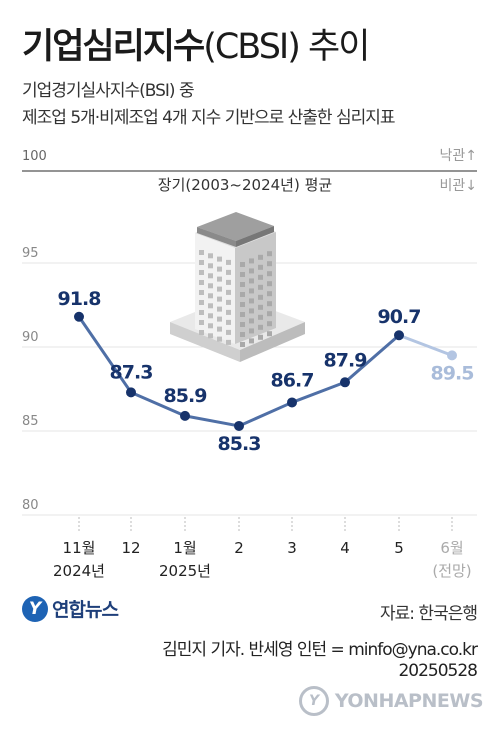 The height and width of the screenshot is (729, 499). What do you see at coordinates (35, 608) in the screenshot?
I see `yonhap-logo-icon: Y` at bounding box center [35, 608].